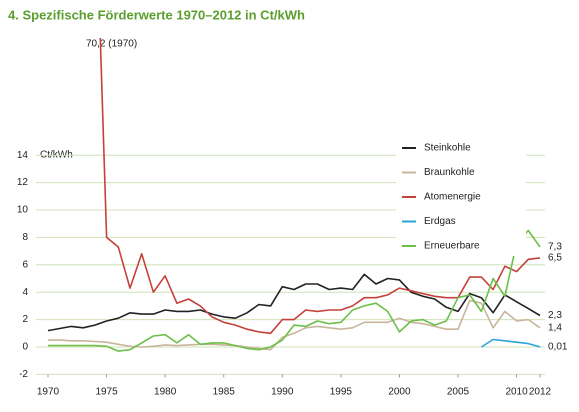 This screenshot has height=412, width=579. Describe the element at coordinates (555, 247) in the screenshot. I see `end-label: 7,3` at that location.